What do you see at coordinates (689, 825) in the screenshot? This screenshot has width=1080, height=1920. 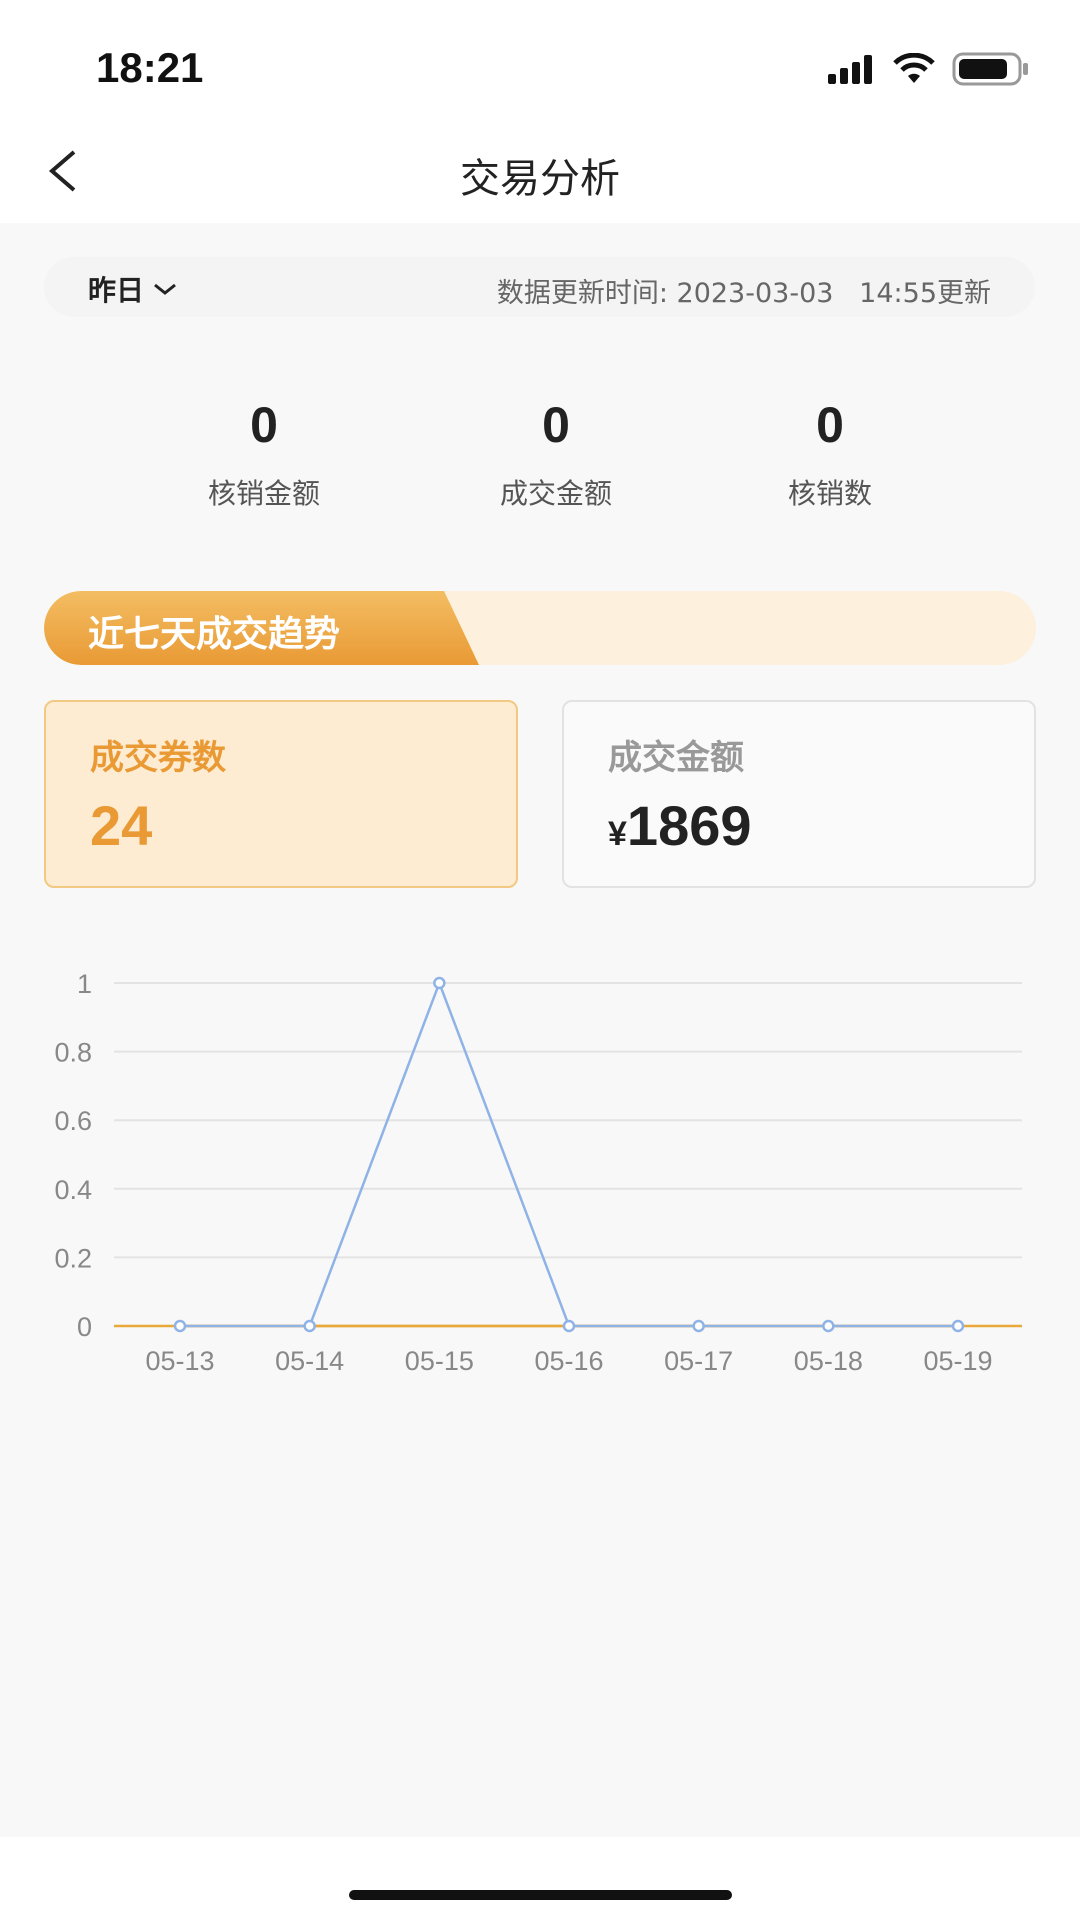 I see `card-value: 1869` at bounding box center [689, 825].